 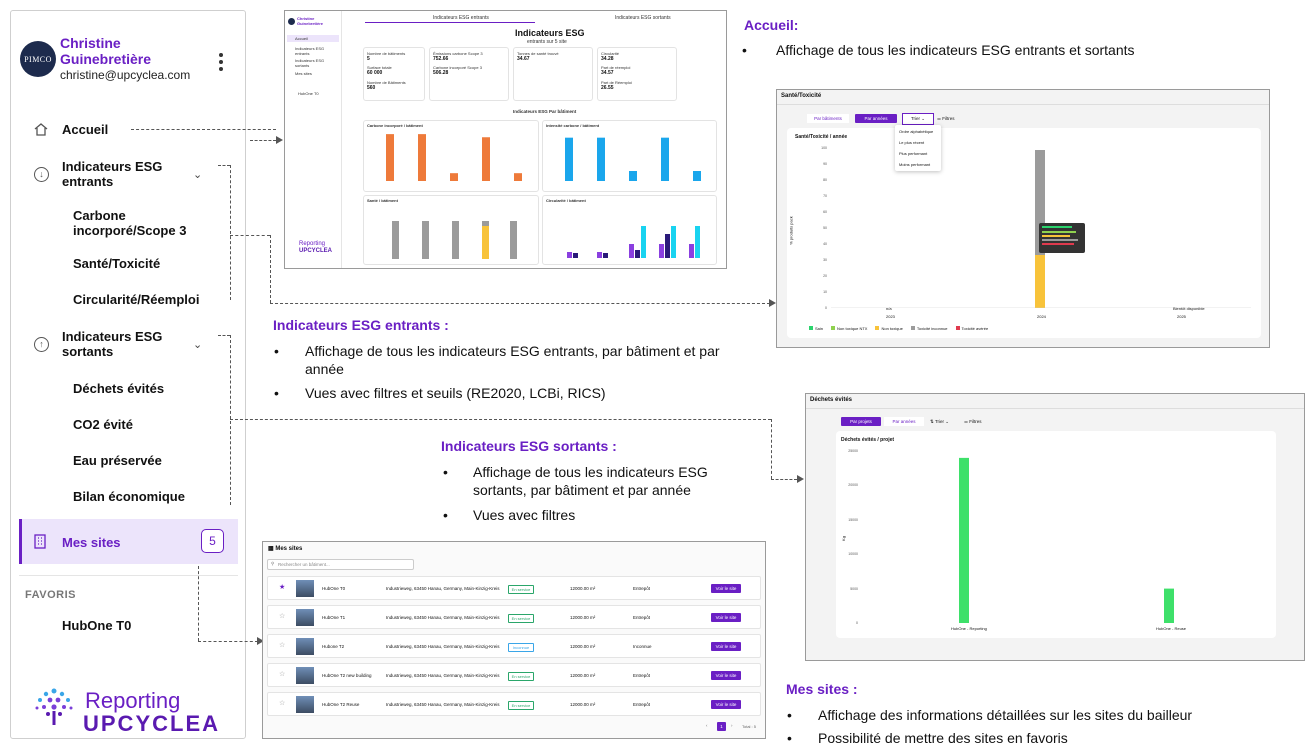 I want to click on chart-title: Santé / bâtiment, so click(x=382, y=200).